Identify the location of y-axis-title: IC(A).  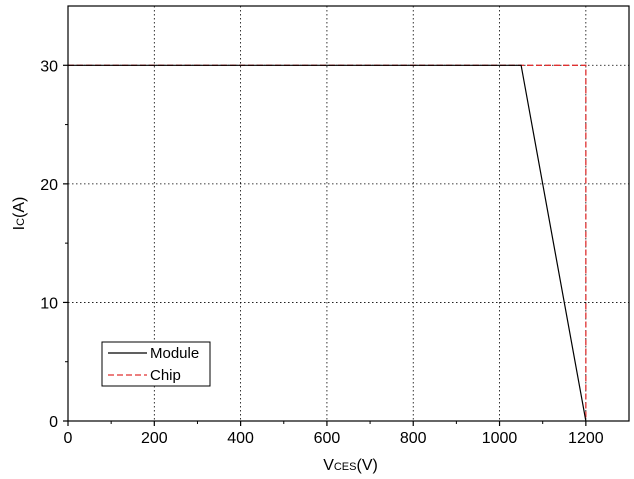
(19, 214).